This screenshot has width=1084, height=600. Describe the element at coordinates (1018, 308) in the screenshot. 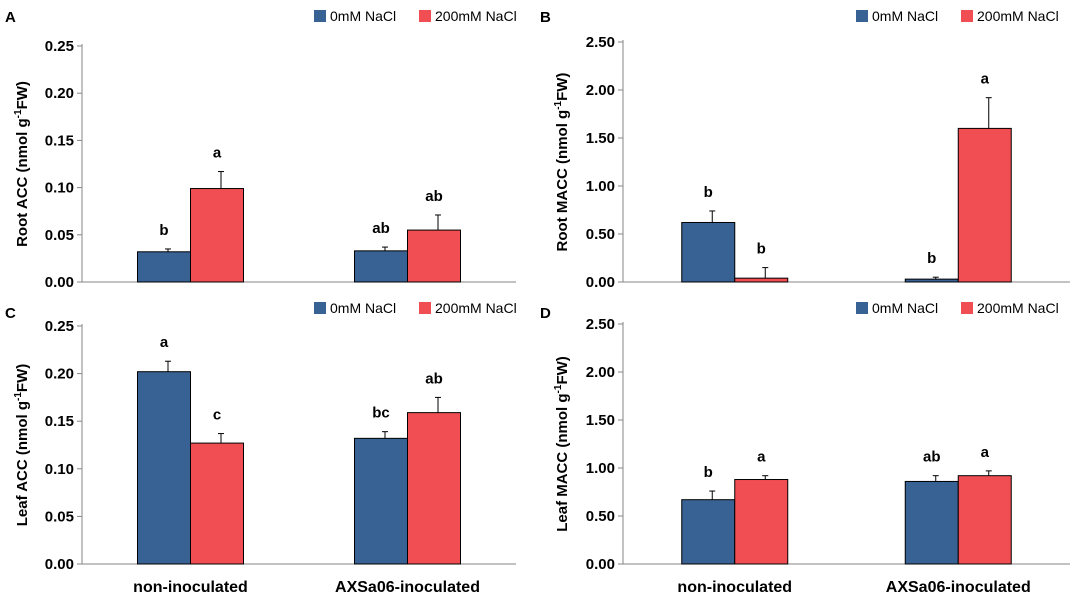

I see `panel-d-legend-label-2: 200mM NaCl` at that location.